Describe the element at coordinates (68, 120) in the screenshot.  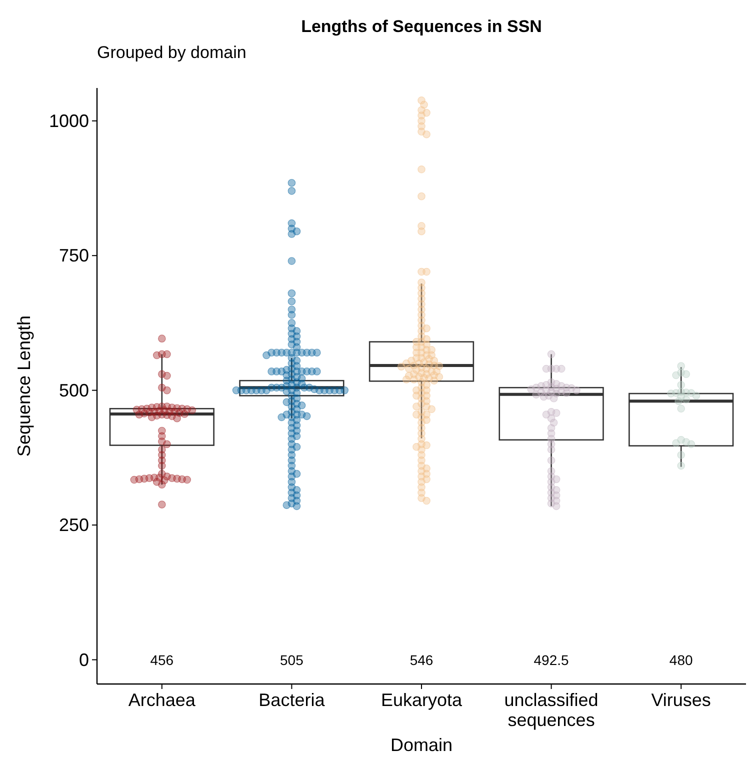
I see `y-tick-label: 1000` at that location.